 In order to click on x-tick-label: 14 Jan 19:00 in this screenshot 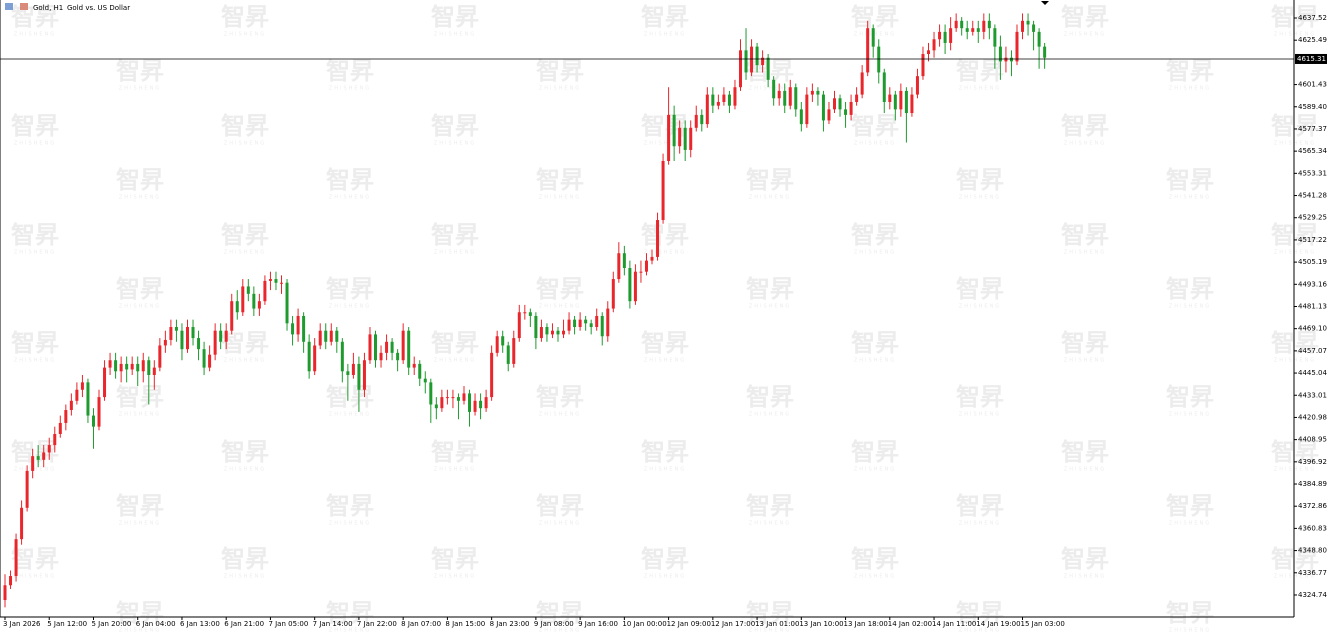, I will do `click(998, 624)`.